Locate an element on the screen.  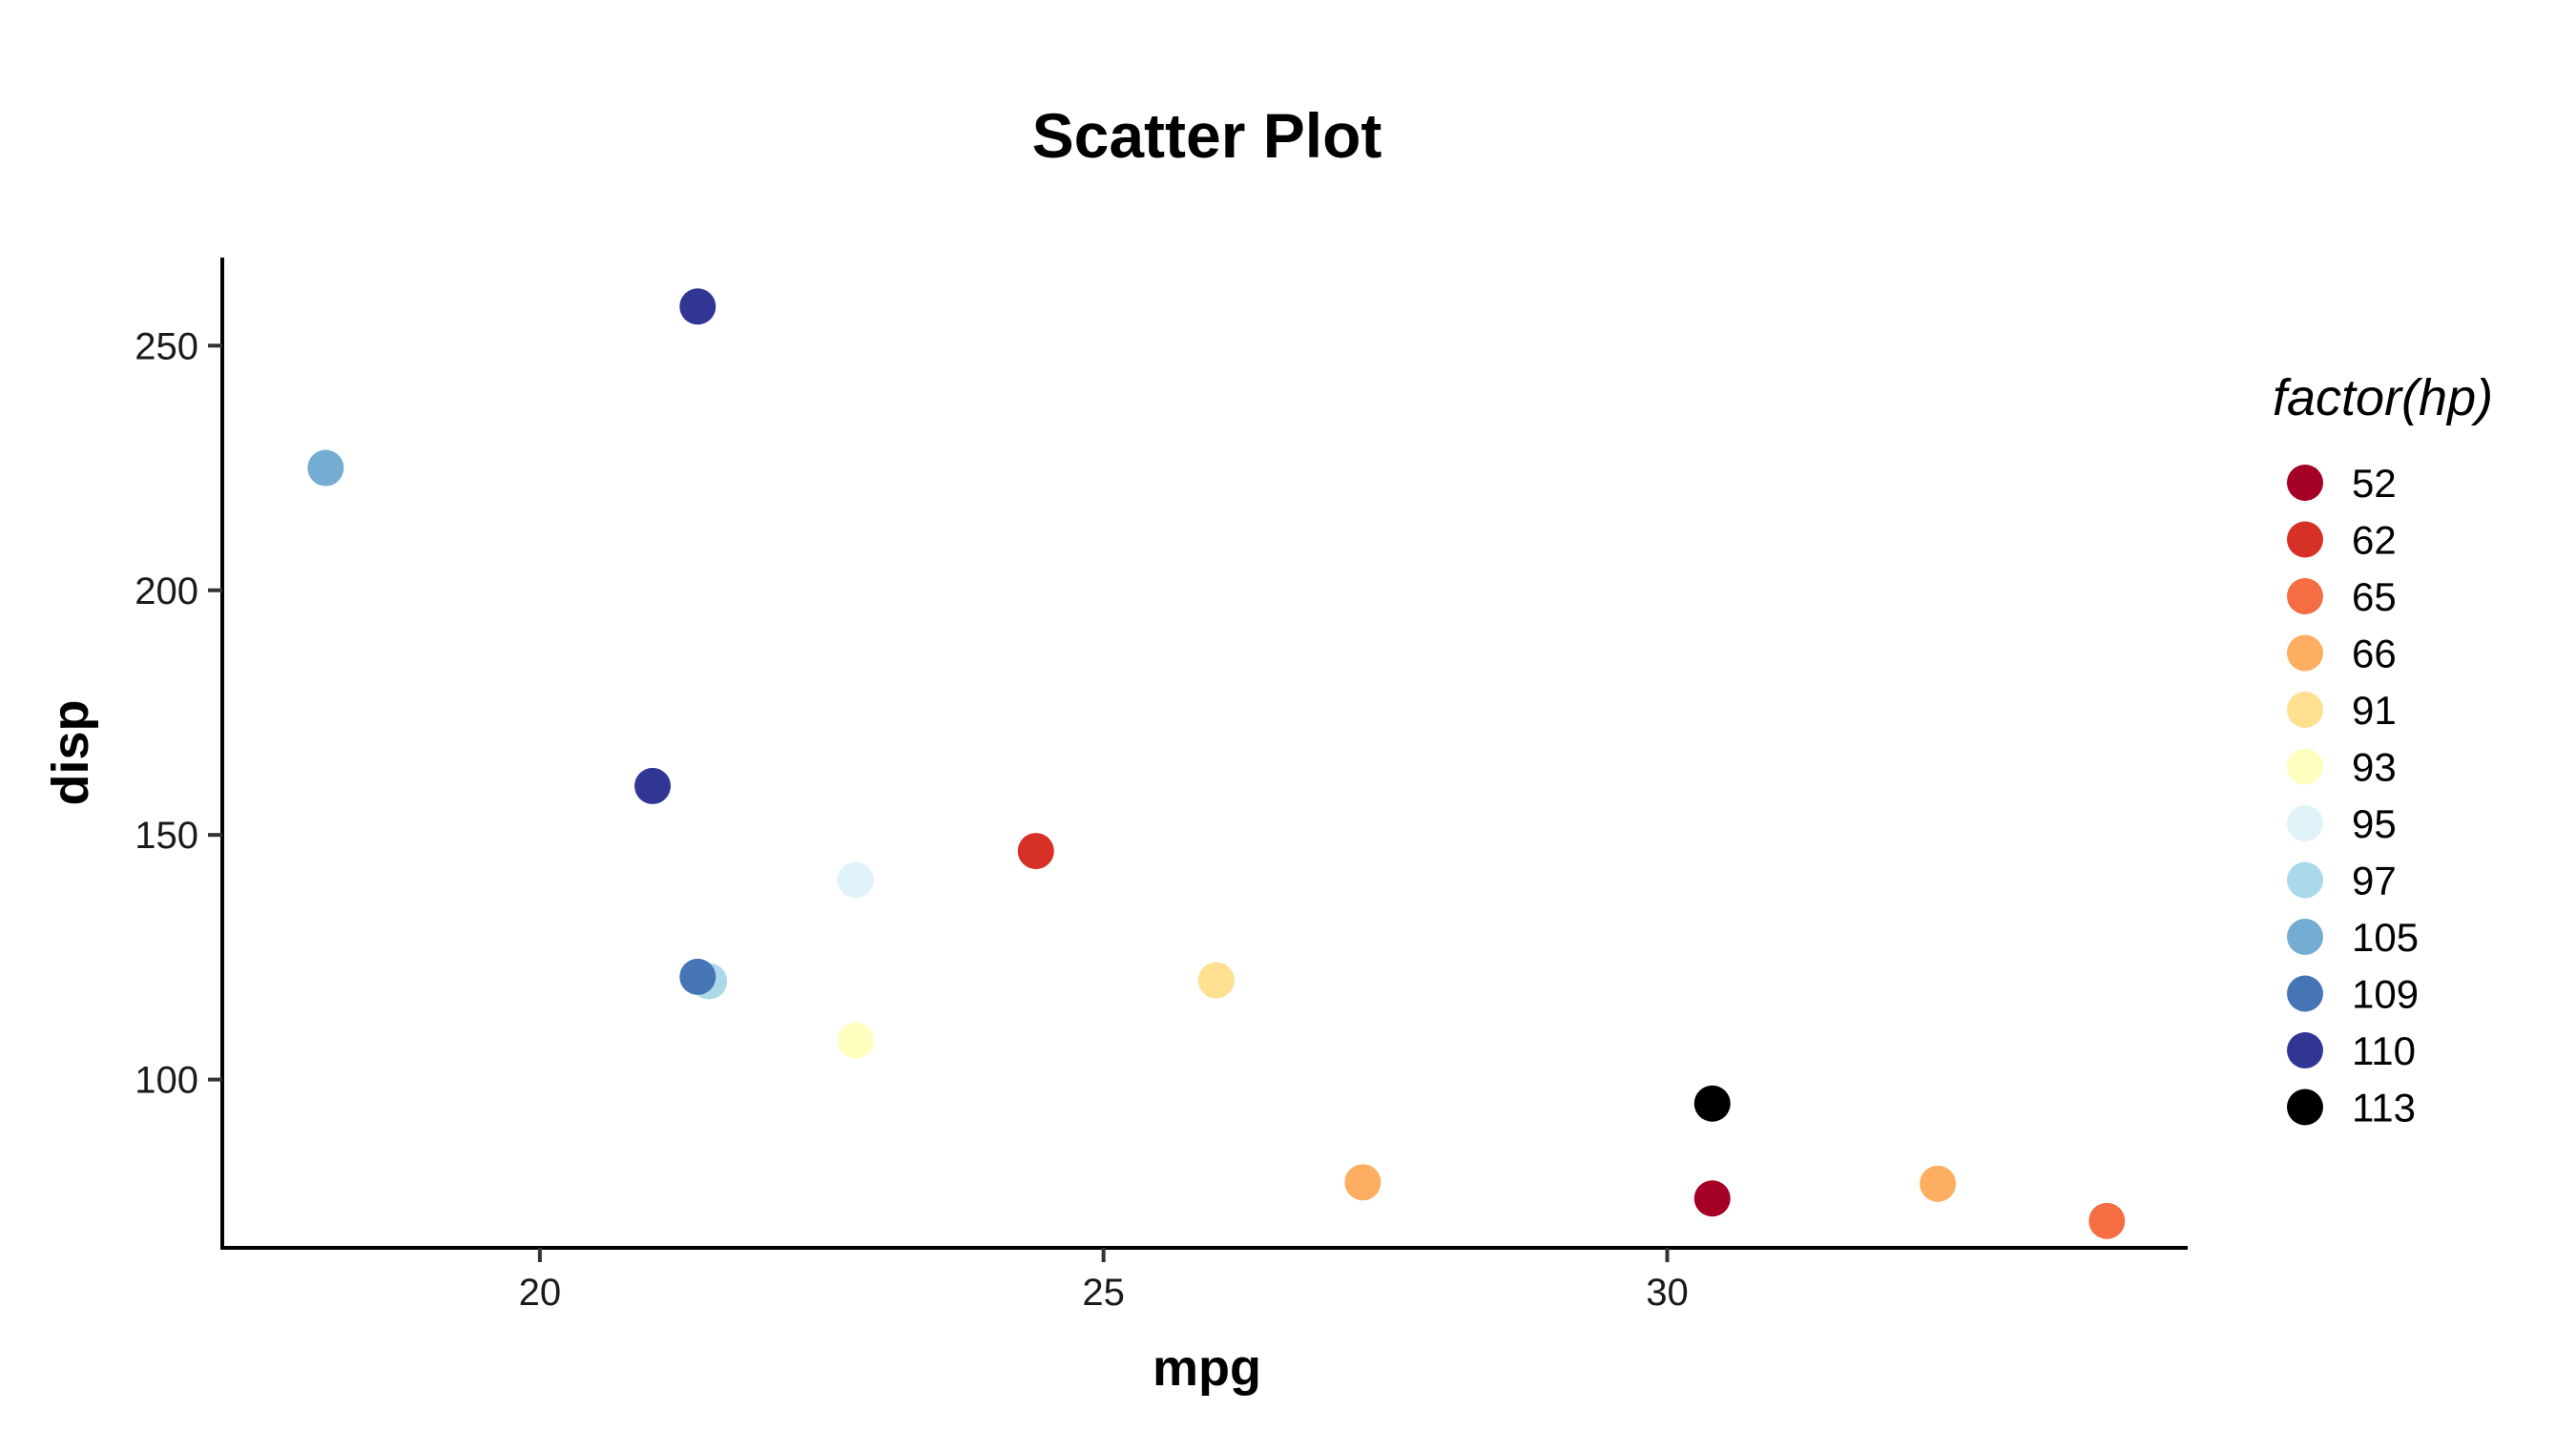
legend-label: 105 is located at coordinates (2385, 937).